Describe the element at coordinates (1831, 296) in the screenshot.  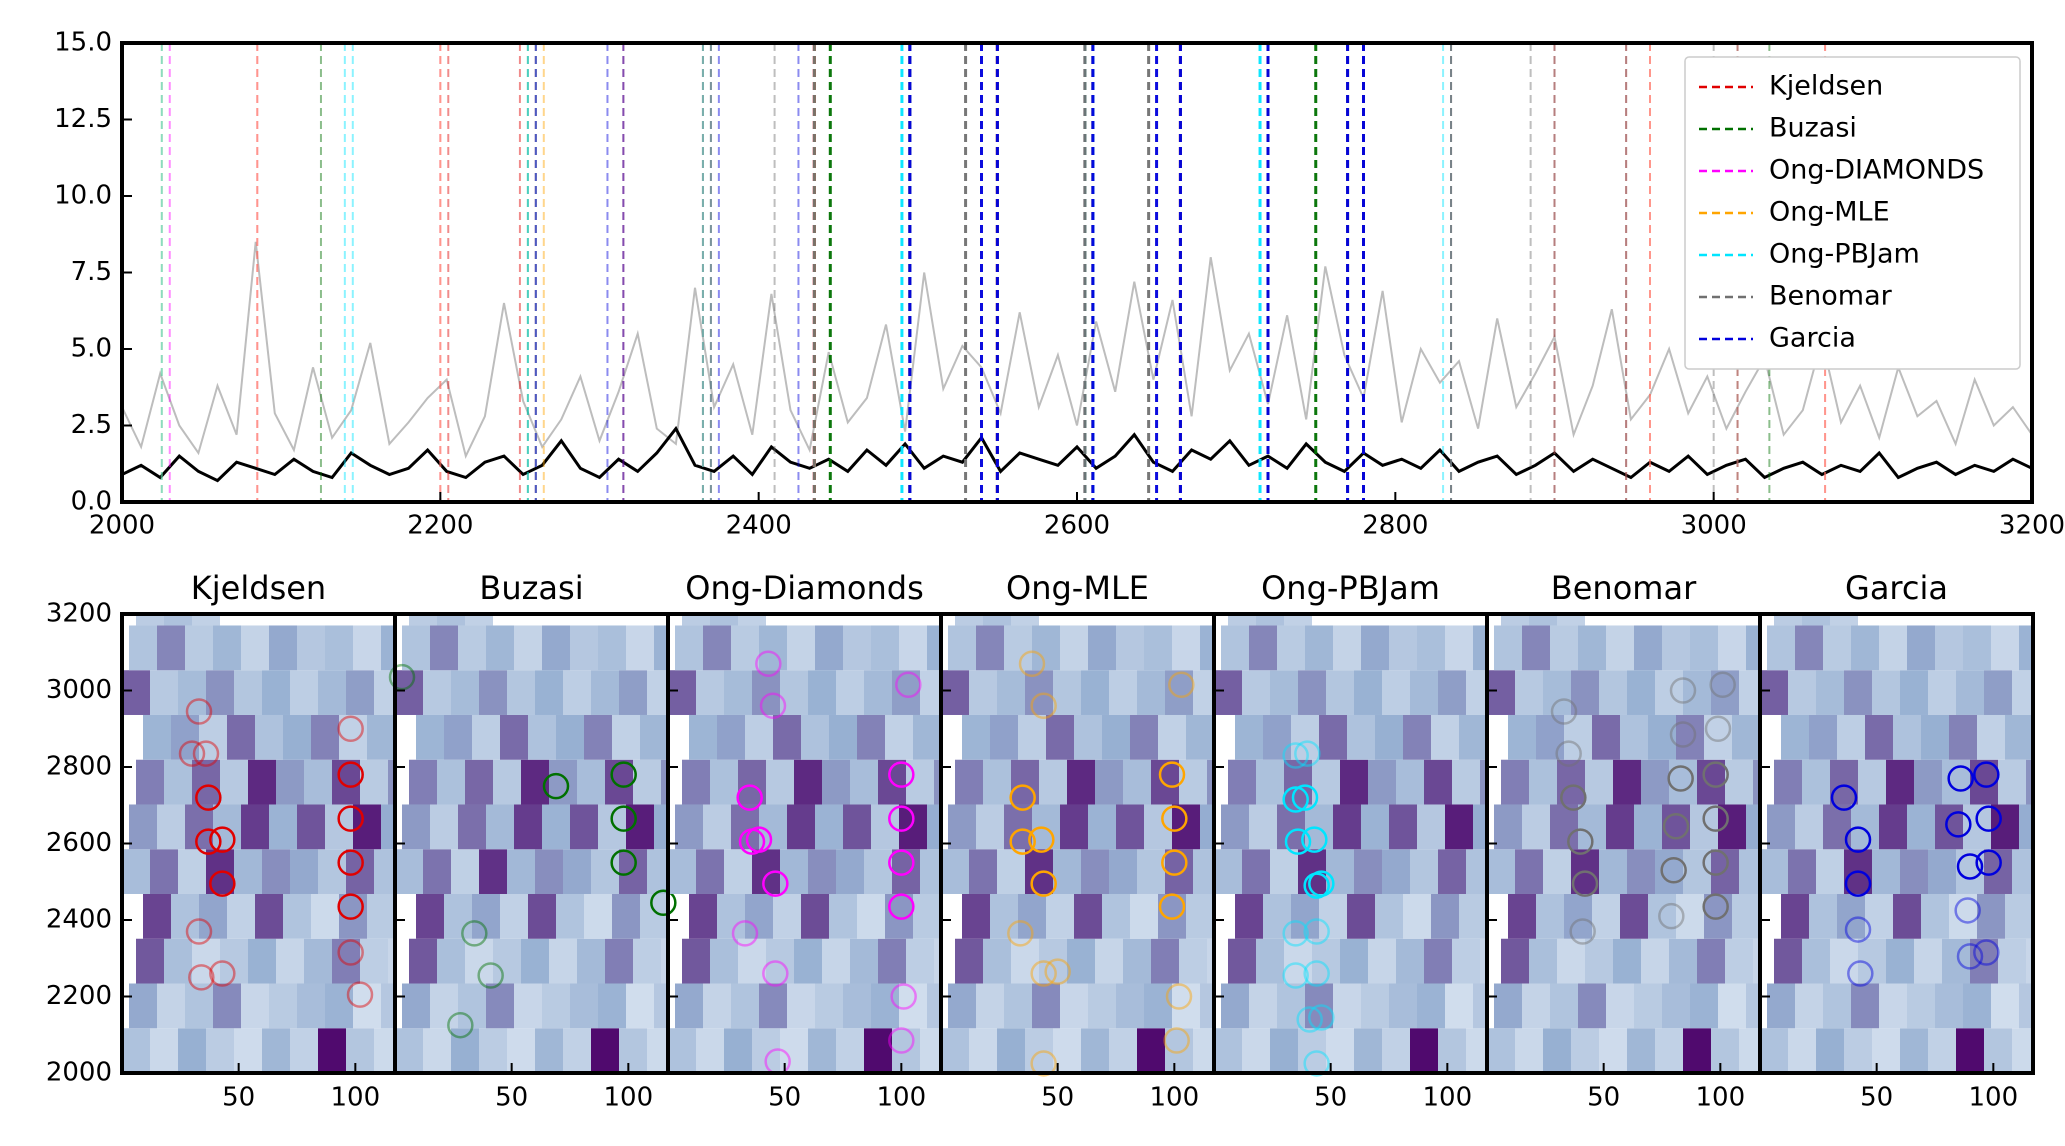
I see `legend-label: Benomar` at that location.